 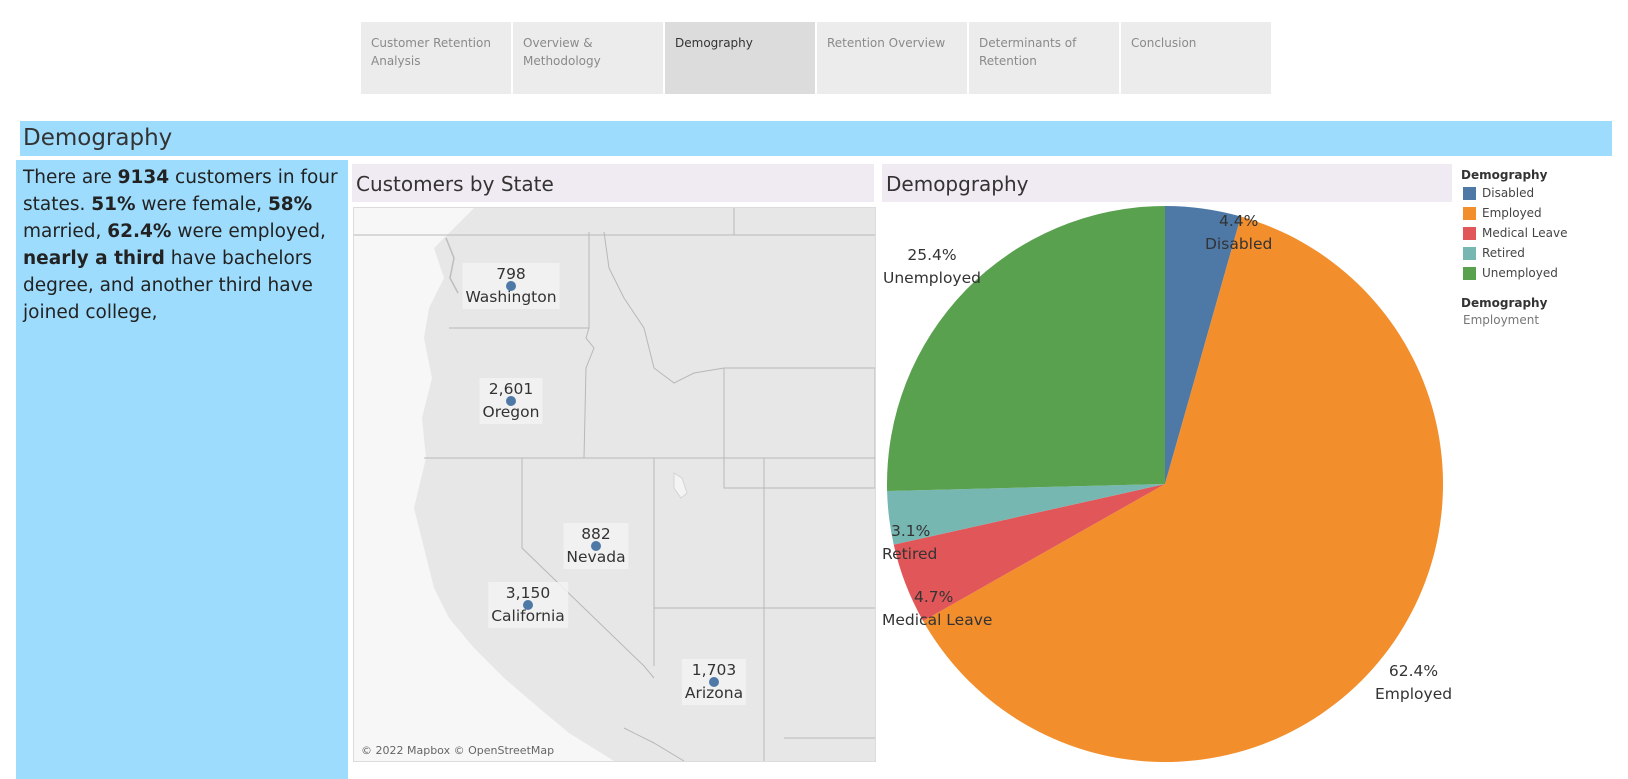 I want to click on pie-title-bar: Demopgraphy, so click(x=1167, y=183).